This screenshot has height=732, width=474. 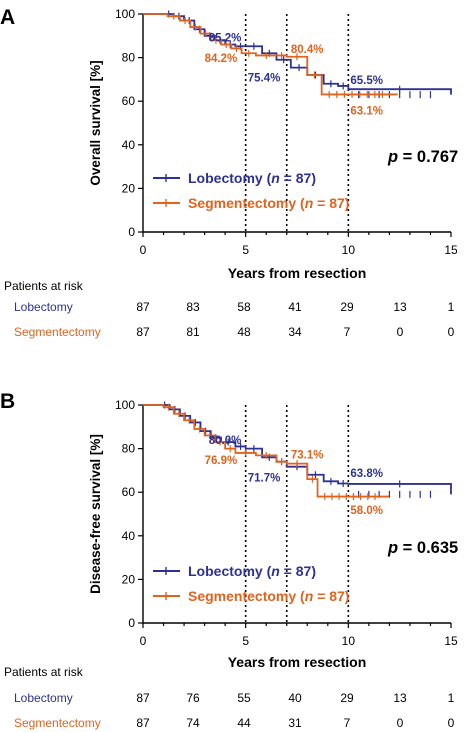 What do you see at coordinates (244, 332) in the screenshot?
I see `risk-cell: 48` at bounding box center [244, 332].